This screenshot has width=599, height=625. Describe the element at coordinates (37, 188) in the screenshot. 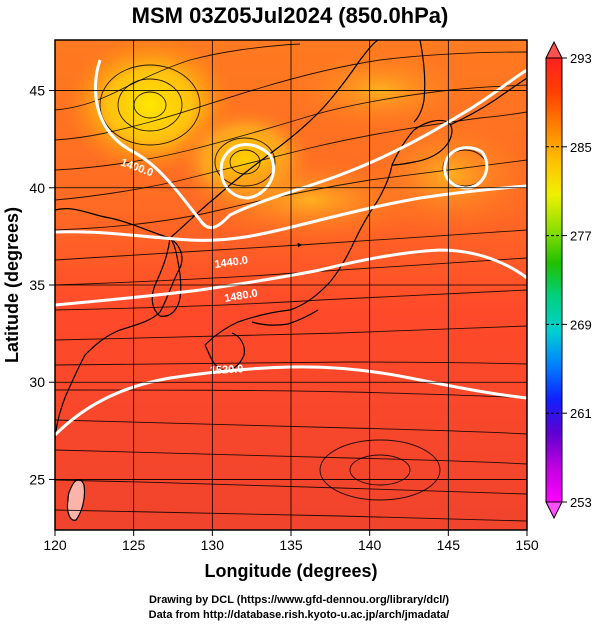

I see `y-tick-label: 40` at that location.